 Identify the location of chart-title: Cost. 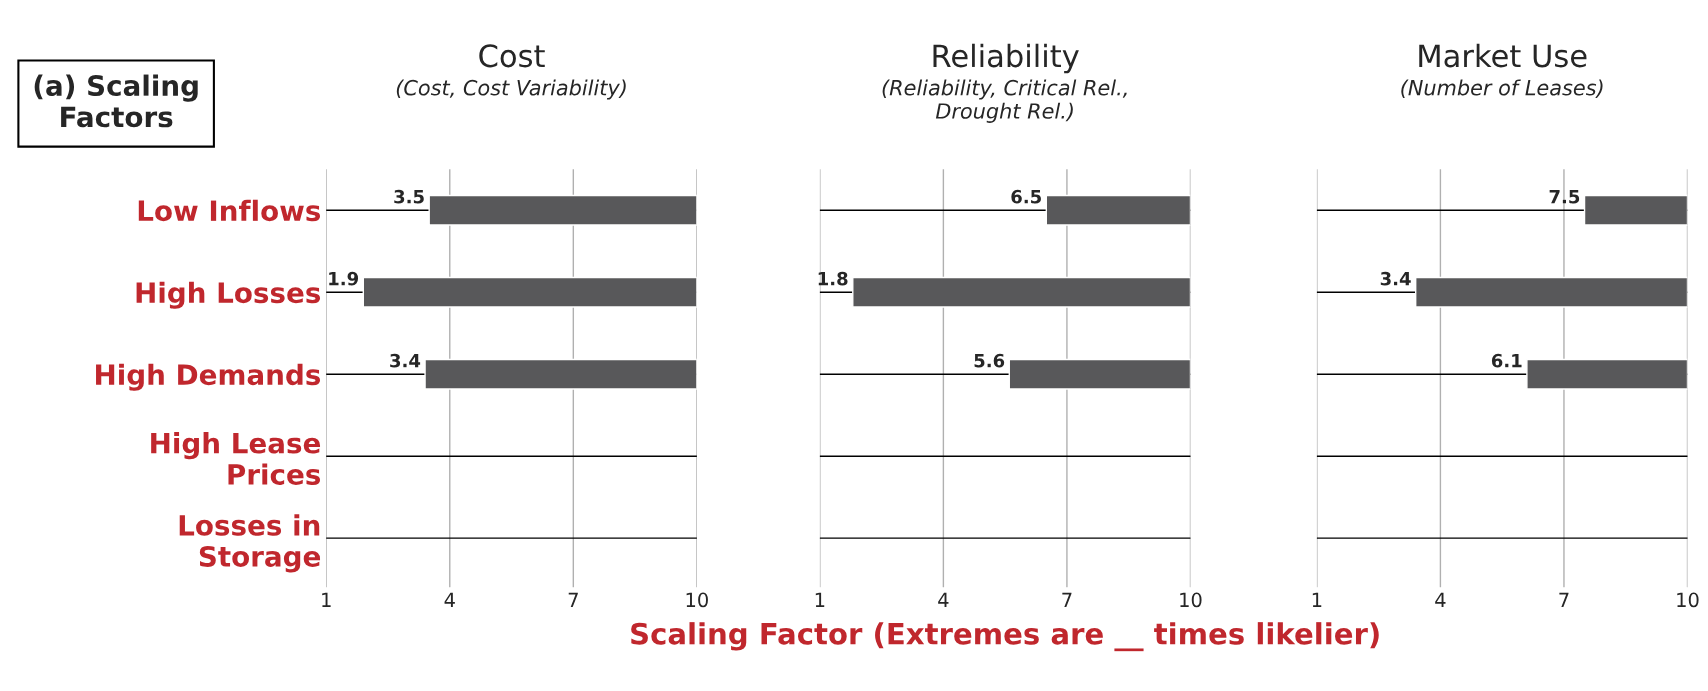
(512, 56).